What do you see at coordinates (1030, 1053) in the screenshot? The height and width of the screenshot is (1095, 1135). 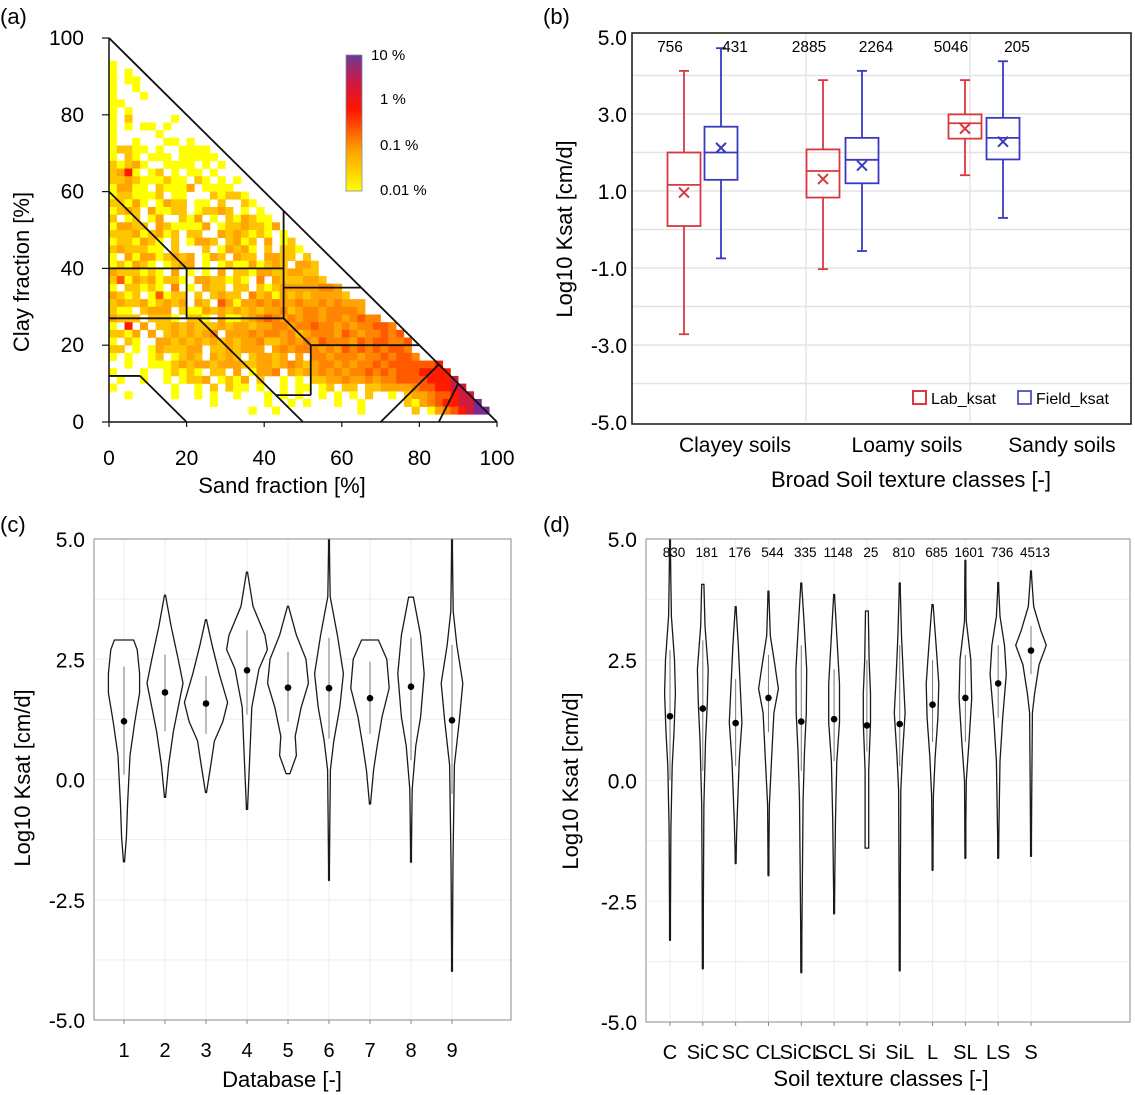 I see `x-tick-label: S` at bounding box center [1030, 1053].